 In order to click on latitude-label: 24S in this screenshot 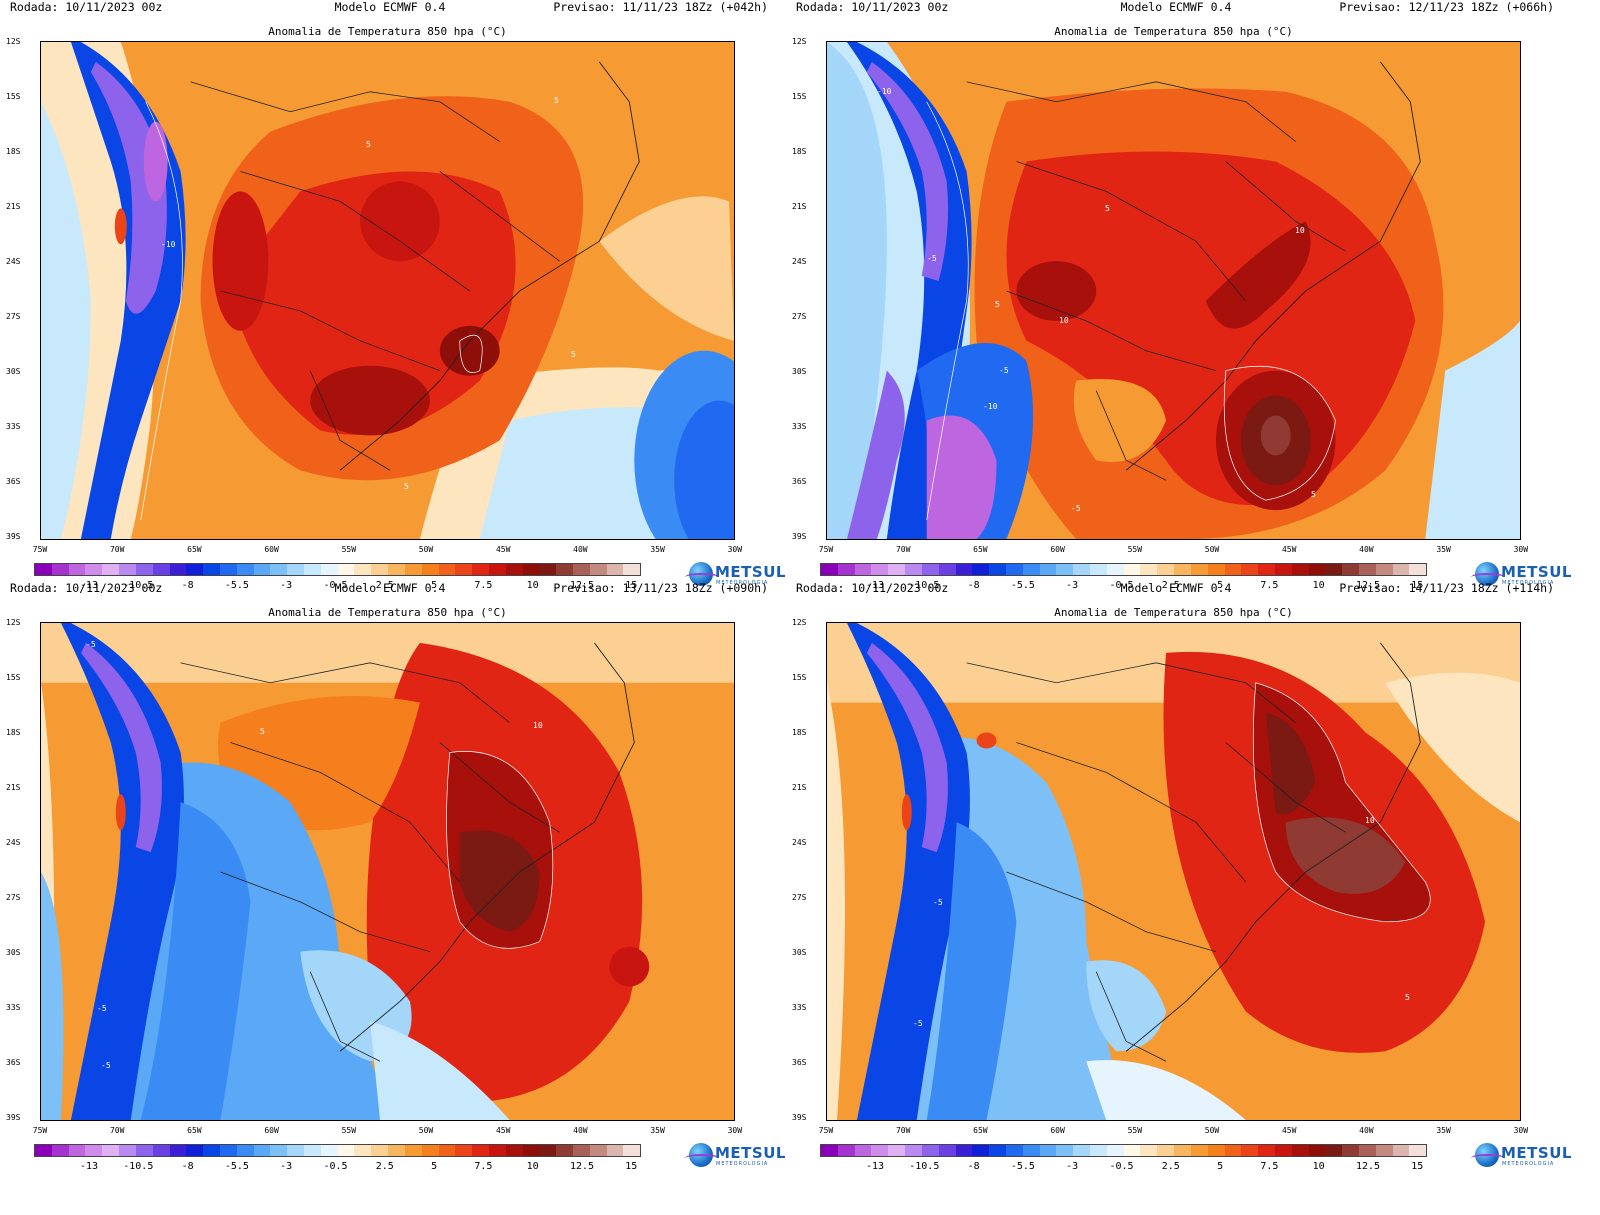, I will do `click(799, 842)`.